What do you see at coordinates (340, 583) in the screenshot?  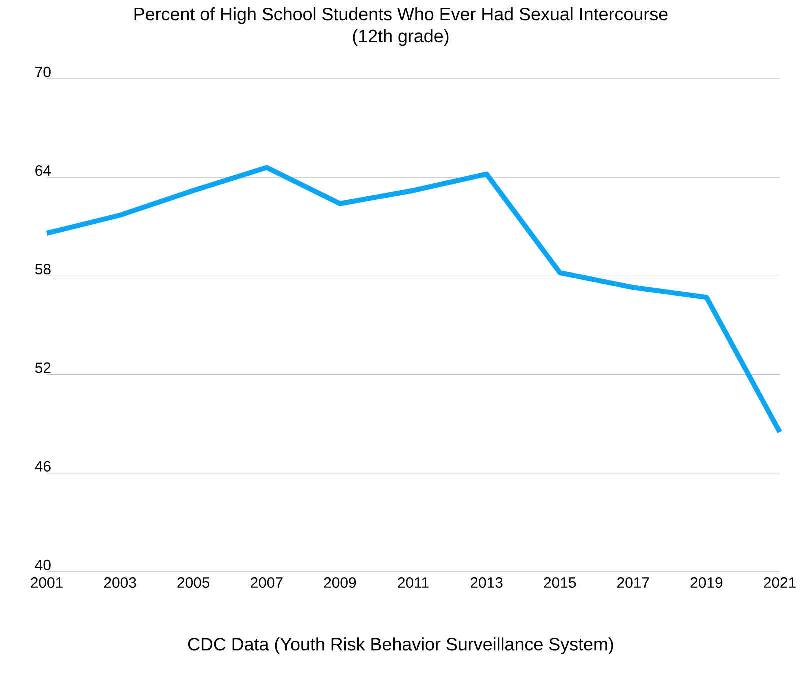 I see `x-tick-label: 2009` at bounding box center [340, 583].